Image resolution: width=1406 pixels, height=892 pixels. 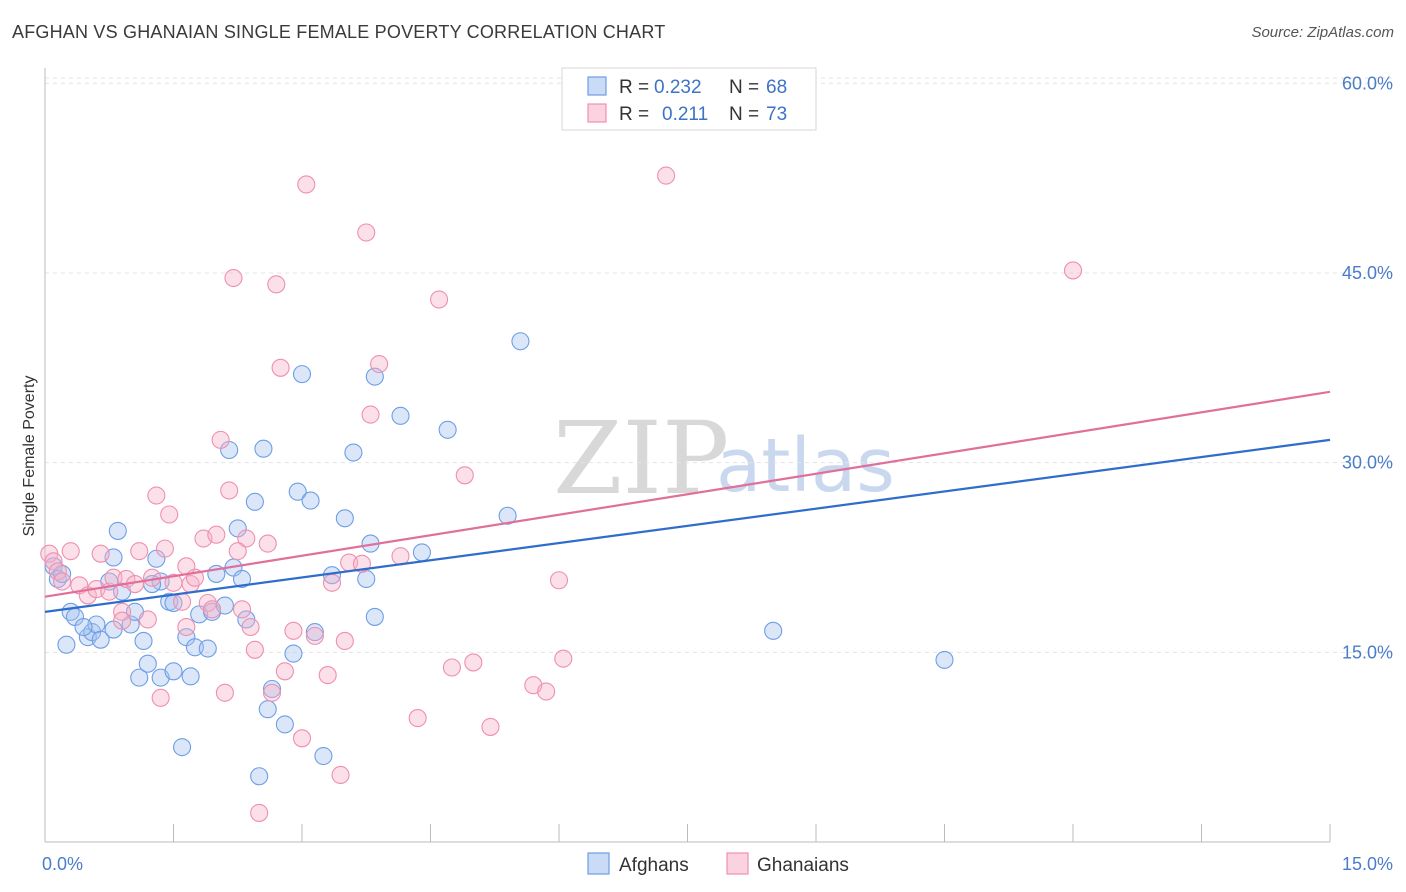 What do you see at coordinates (737, 863) in the screenshot?
I see `legend-bottom-swatch-ghanaians` at bounding box center [737, 863].